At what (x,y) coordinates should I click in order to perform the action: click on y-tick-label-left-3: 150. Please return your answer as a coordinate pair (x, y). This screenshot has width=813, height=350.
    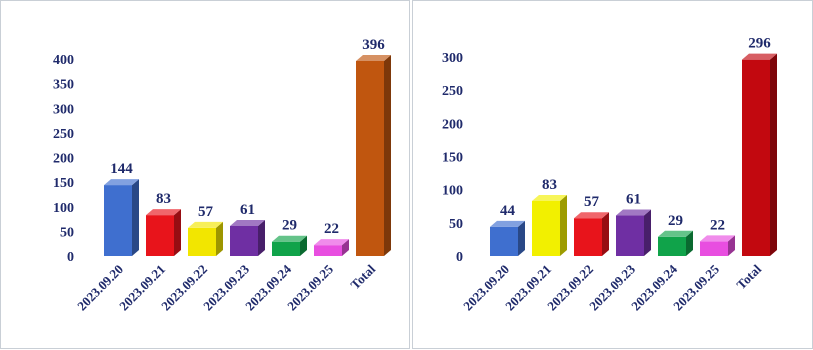
    Looking at the image, I should click on (63, 183).